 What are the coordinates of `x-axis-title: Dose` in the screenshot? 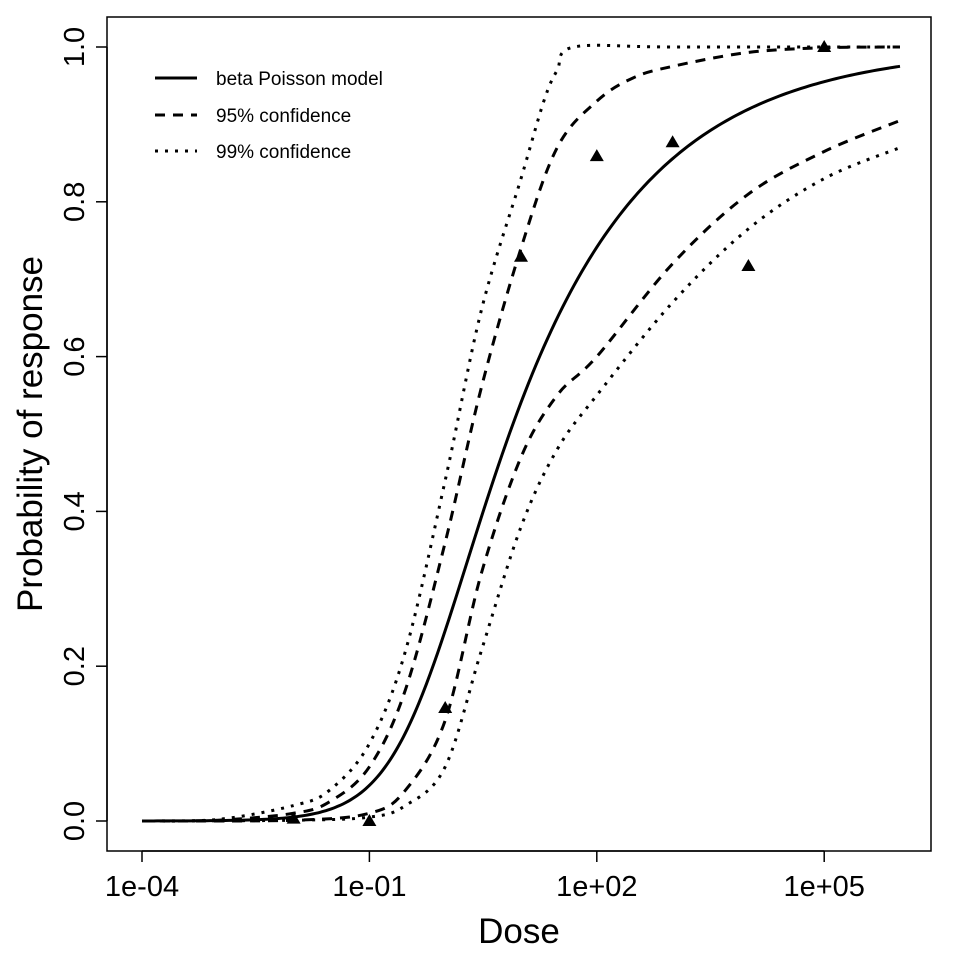 It's located at (519, 931).